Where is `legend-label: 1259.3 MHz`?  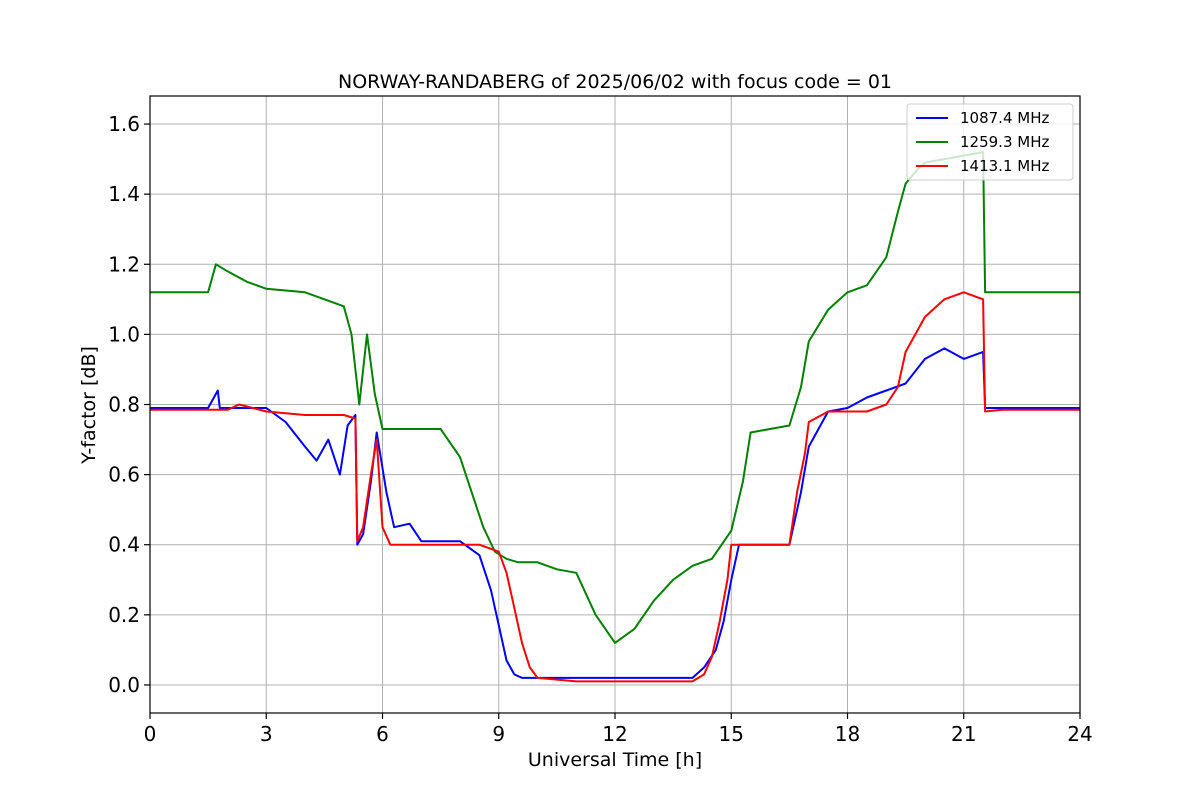
legend-label: 1259.3 MHz is located at coordinates (1004, 142).